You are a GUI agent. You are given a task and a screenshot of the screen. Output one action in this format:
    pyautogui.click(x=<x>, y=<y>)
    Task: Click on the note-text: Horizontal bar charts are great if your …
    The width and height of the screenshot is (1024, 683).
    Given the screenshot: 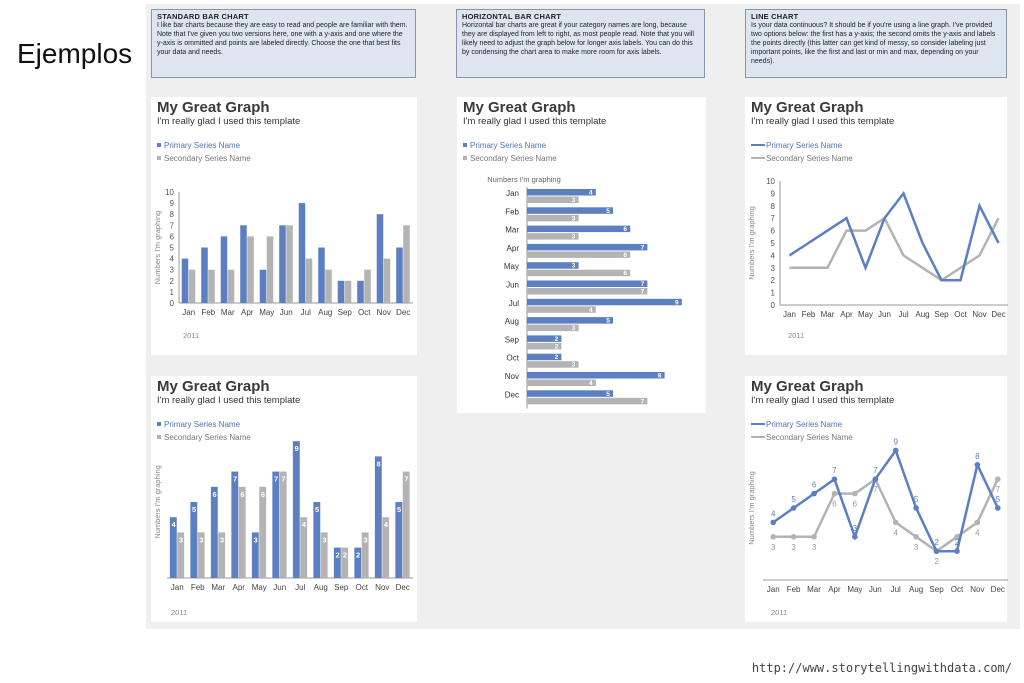 What is the action you would take?
    pyautogui.click(x=578, y=39)
    